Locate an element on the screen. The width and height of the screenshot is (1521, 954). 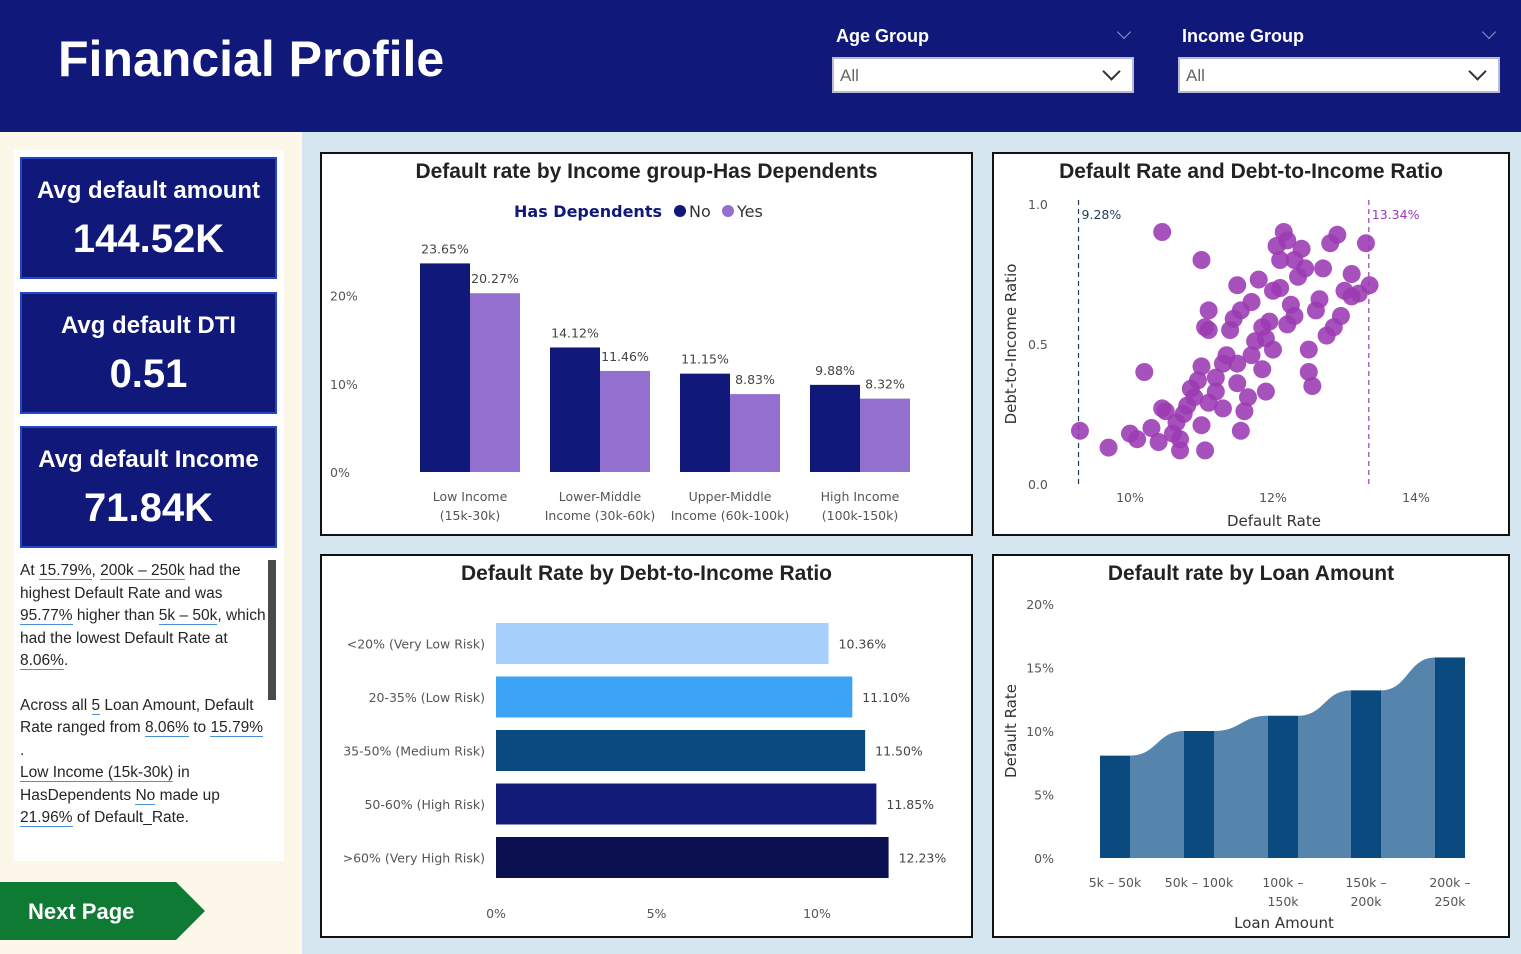
reference-line-label: 13.34% is located at coordinates (1396, 214).